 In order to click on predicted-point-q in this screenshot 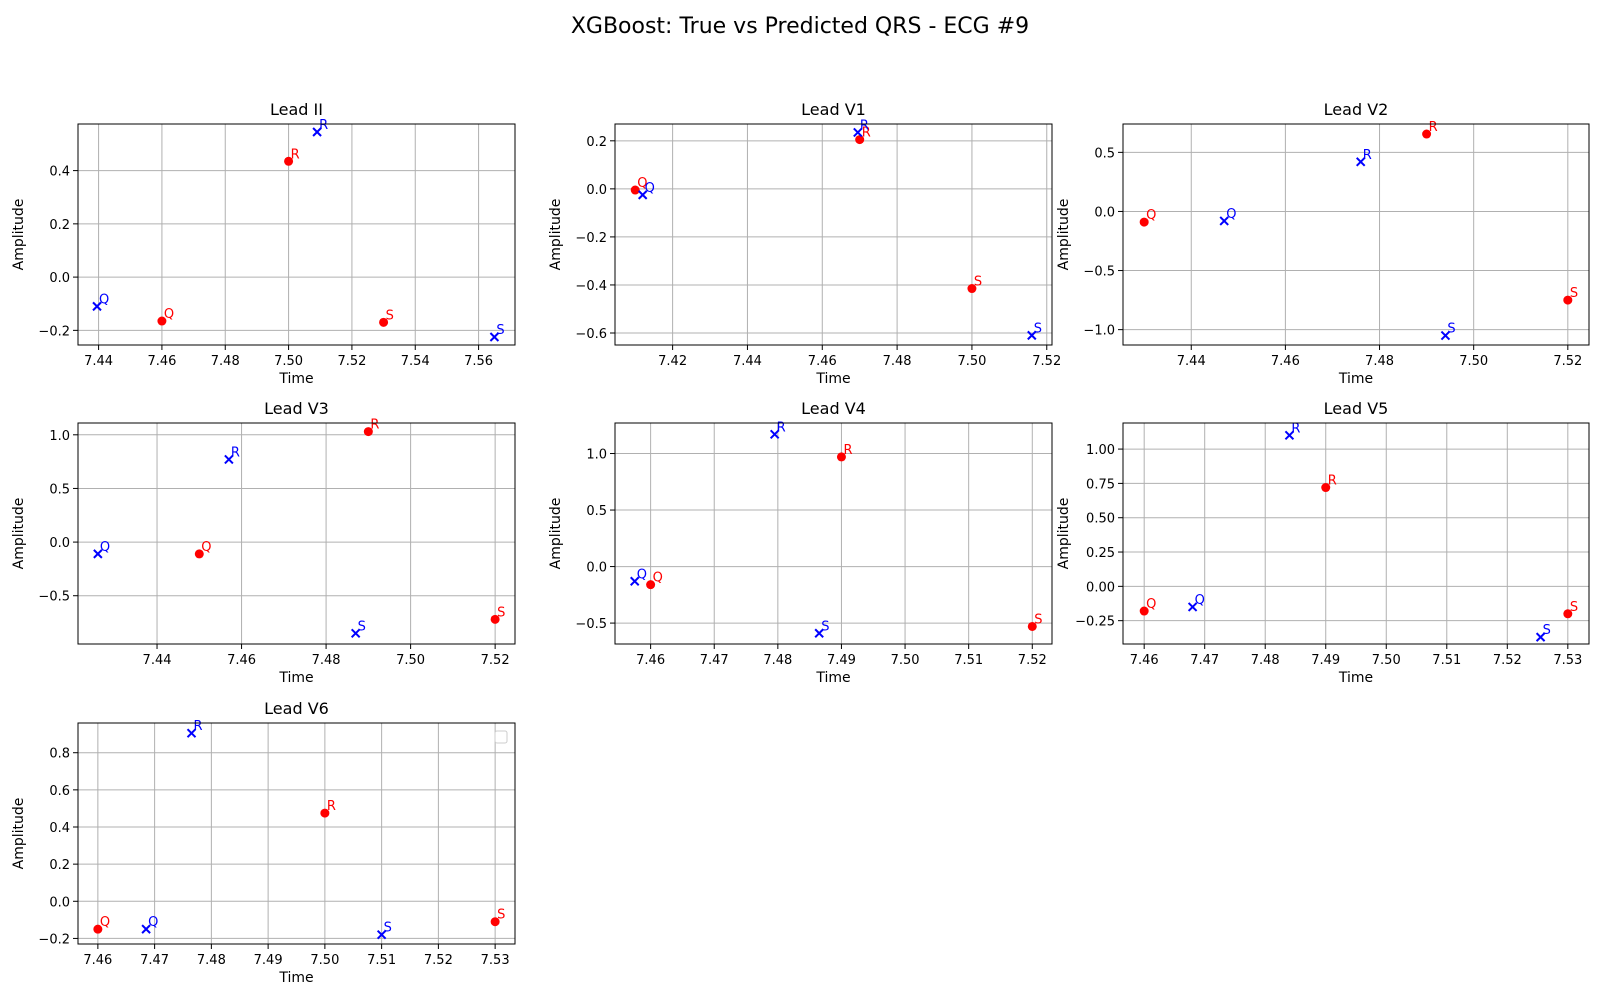, I will do `click(1192, 607)`.